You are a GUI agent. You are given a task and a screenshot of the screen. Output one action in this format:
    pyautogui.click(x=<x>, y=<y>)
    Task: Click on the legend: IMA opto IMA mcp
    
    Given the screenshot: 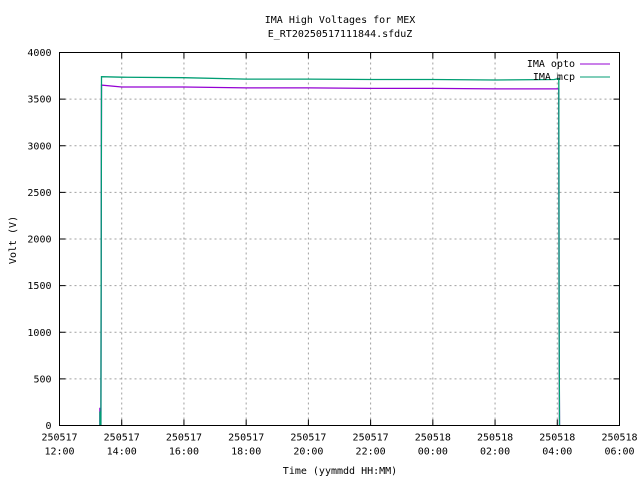 What is the action you would take?
    pyautogui.click(x=568, y=71)
    